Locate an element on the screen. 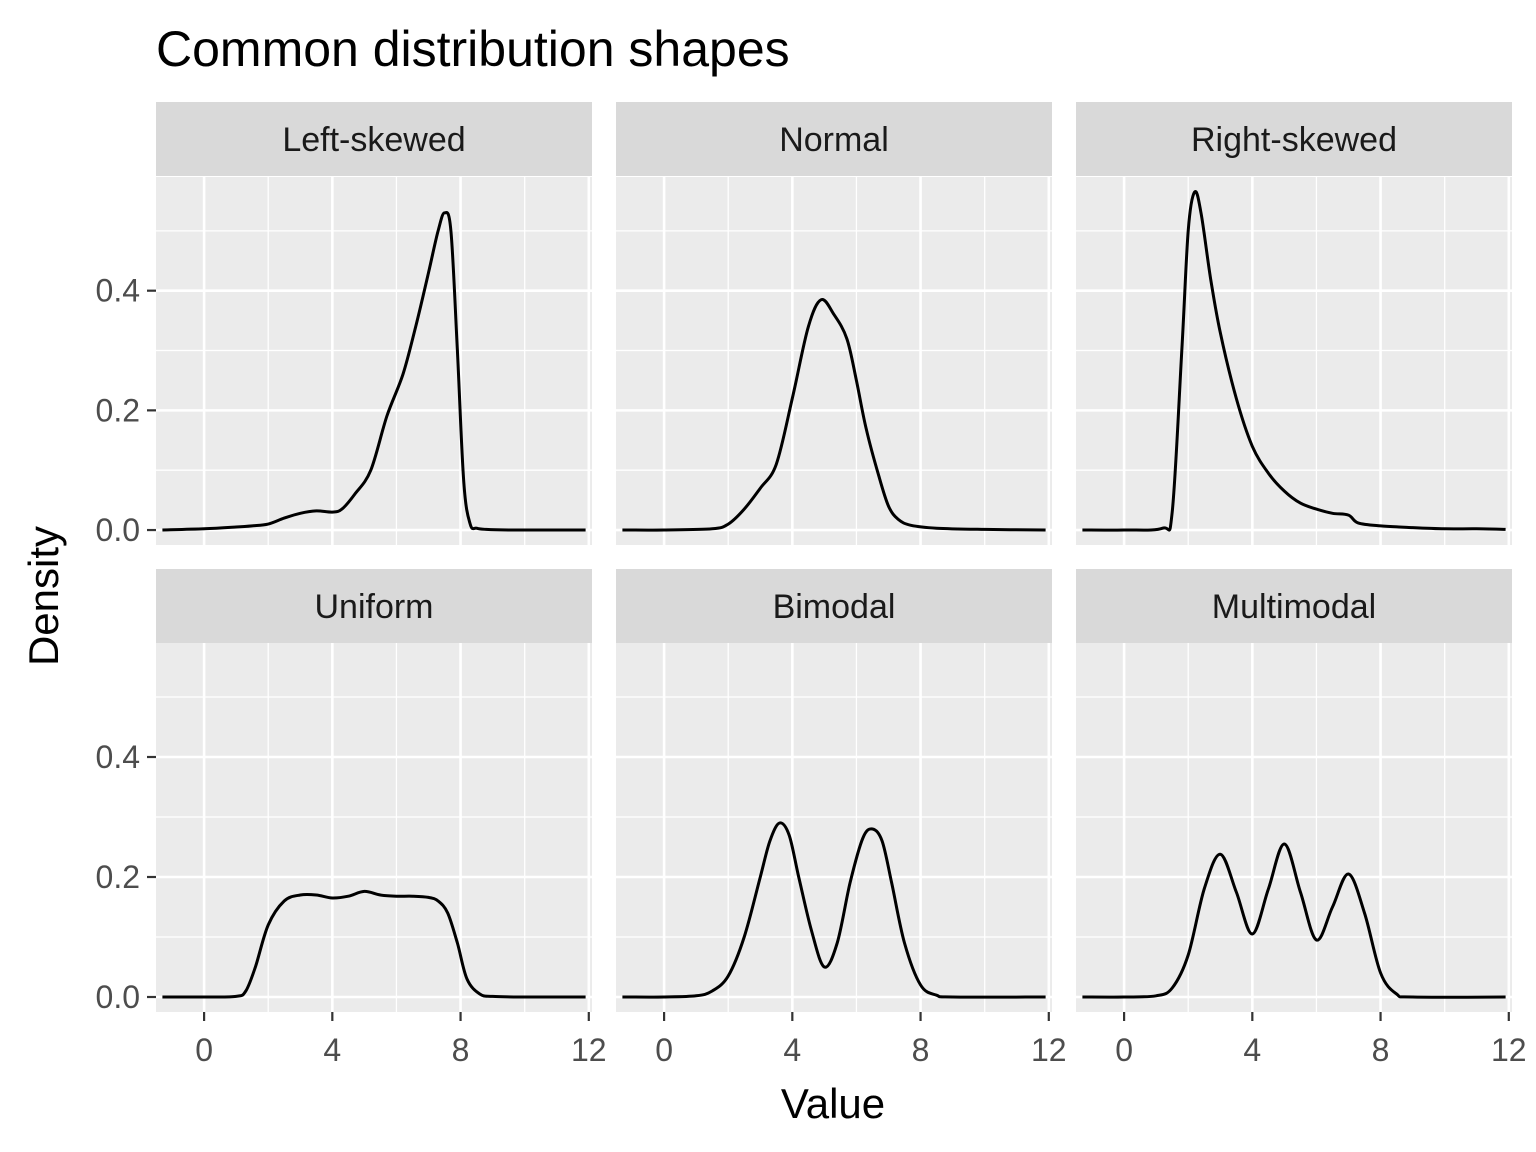 The width and height of the screenshot is (1536, 1152). facet-bimodal: Bimodal is located at coordinates (834, 790).